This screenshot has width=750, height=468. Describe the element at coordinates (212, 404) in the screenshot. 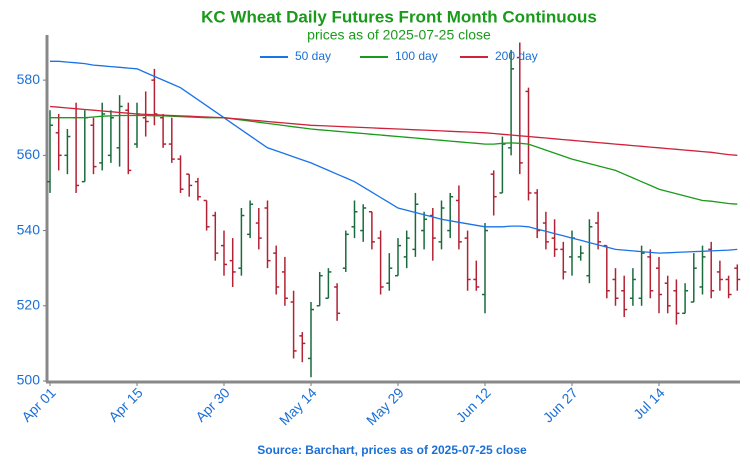

I see `x-tick-label: Apr 30` at that location.